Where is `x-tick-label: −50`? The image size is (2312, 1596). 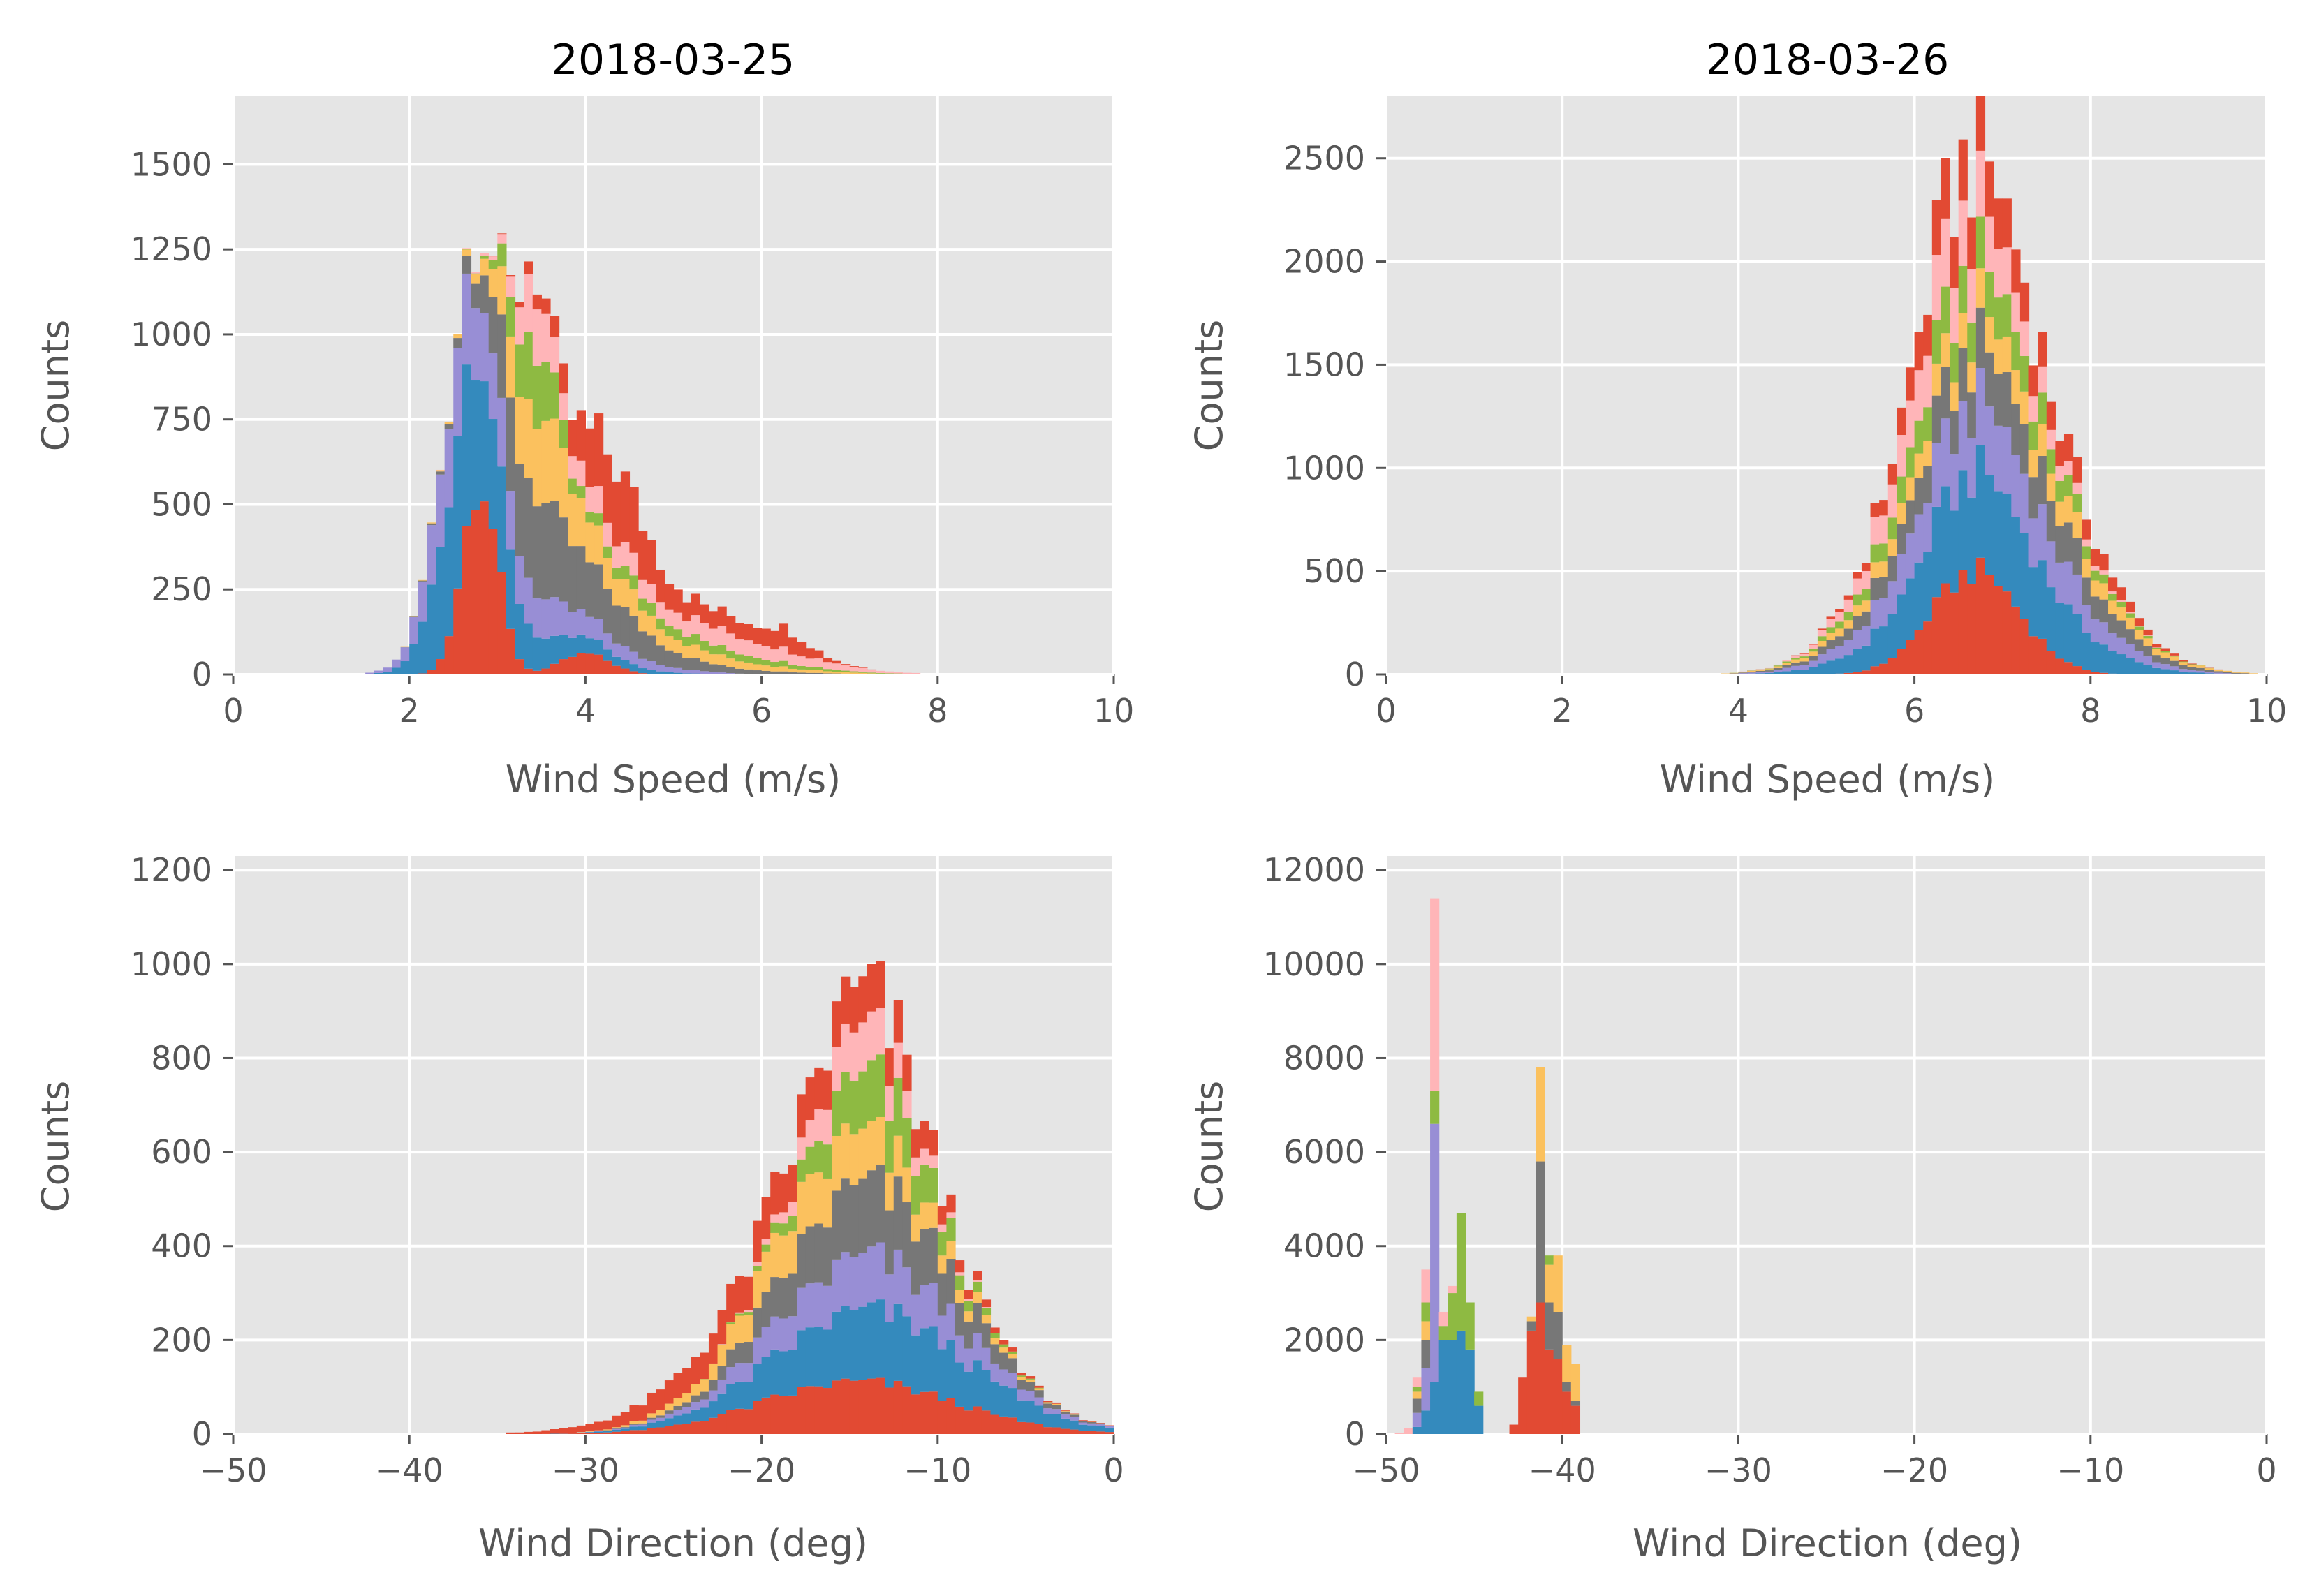
x-tick-label: −50 is located at coordinates (233, 1470).